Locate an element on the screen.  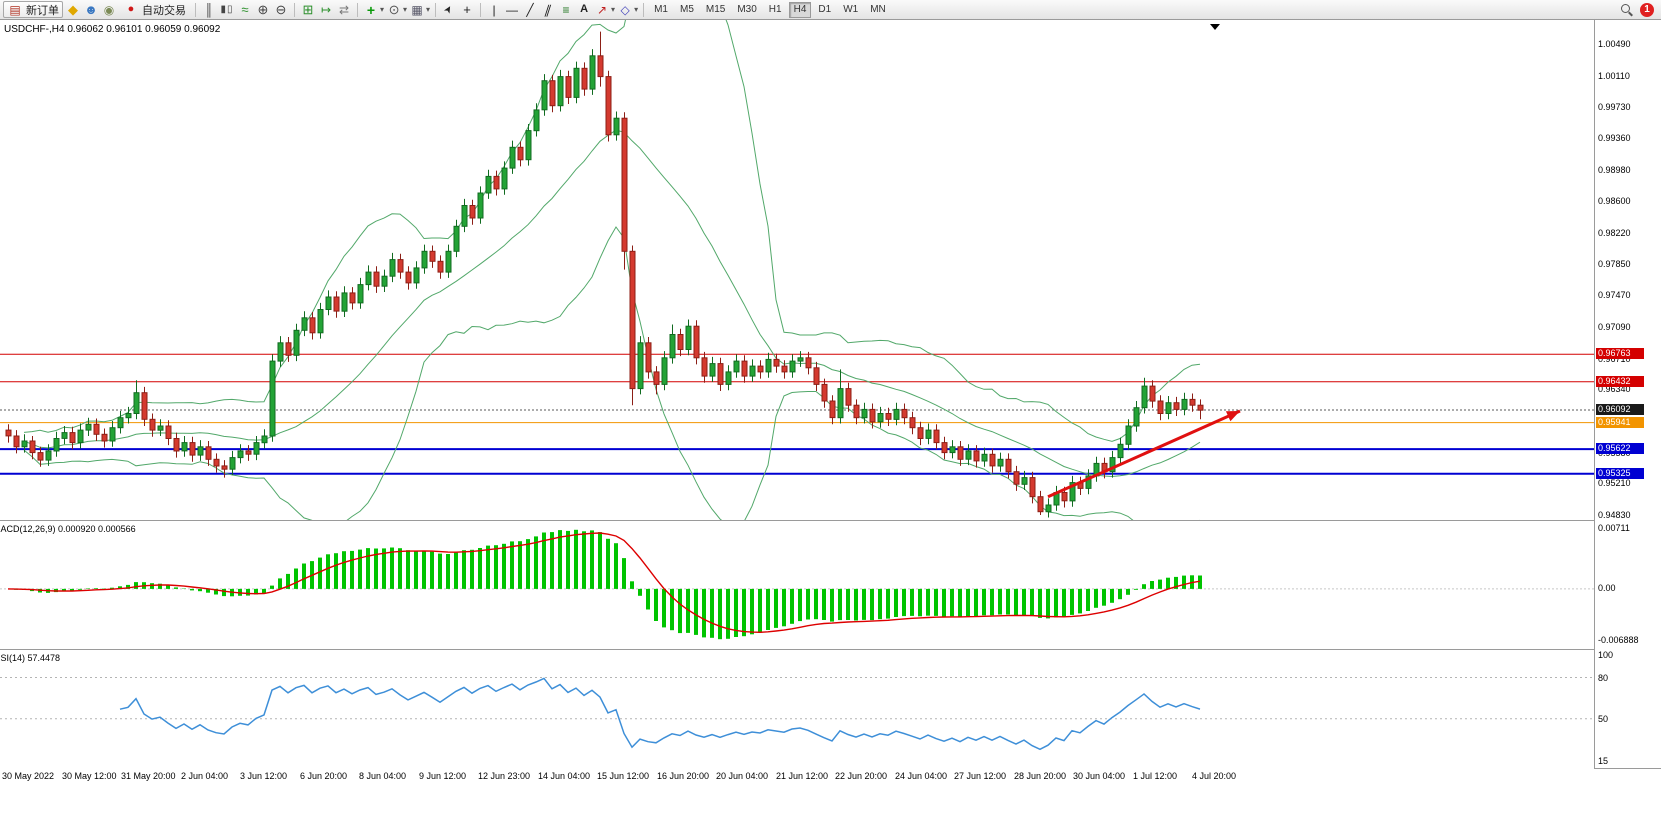
price-tick-label: 0.97470 is located at coordinates (1614, 295).